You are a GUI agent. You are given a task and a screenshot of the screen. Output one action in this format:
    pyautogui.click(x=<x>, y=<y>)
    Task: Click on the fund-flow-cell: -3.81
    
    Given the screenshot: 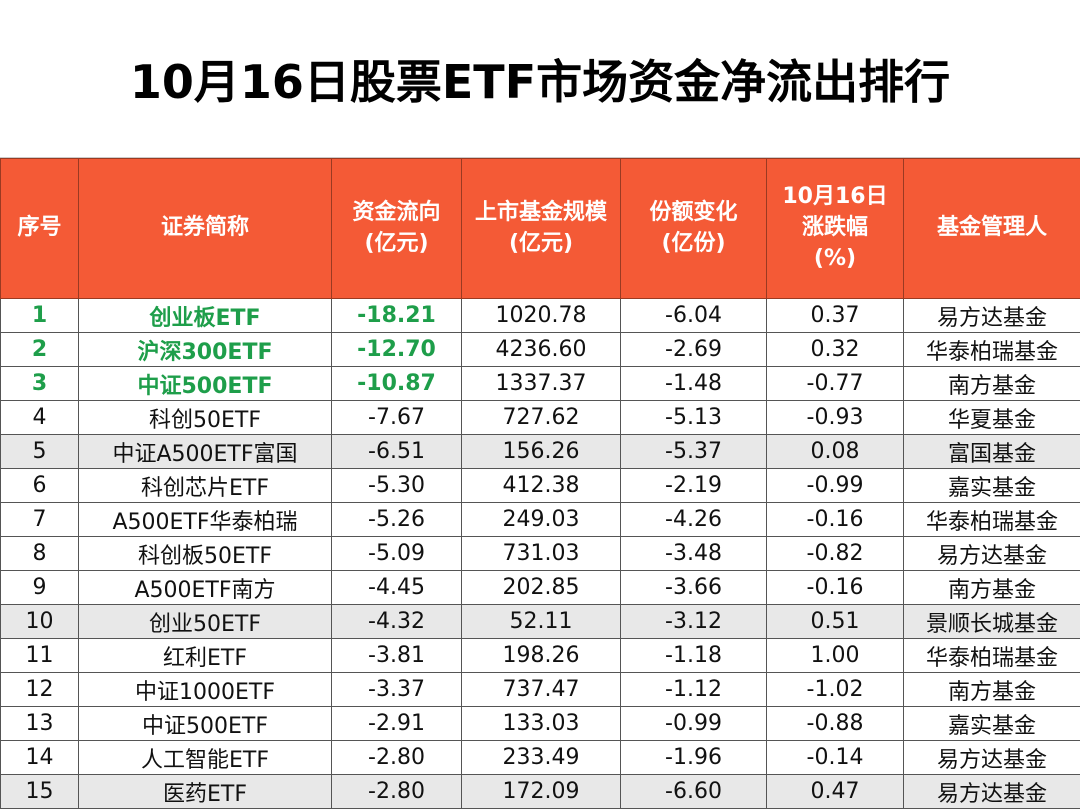 What is the action you would take?
    pyautogui.click(x=396, y=655)
    